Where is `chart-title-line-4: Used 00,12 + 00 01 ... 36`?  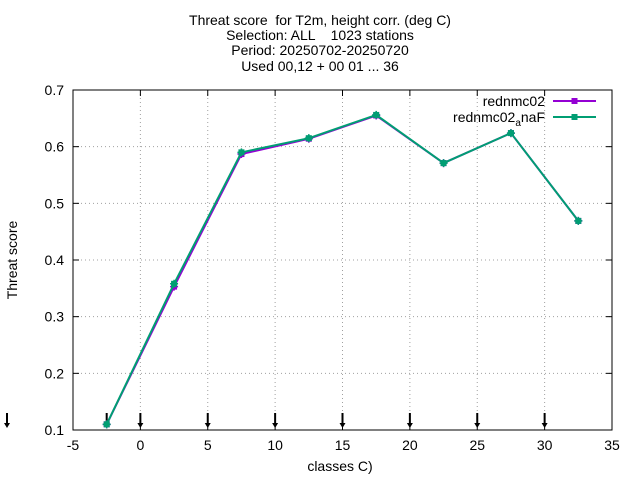
chart-title-line-4: Used 00,12 + 00 01 ... 36 is located at coordinates (320, 66).